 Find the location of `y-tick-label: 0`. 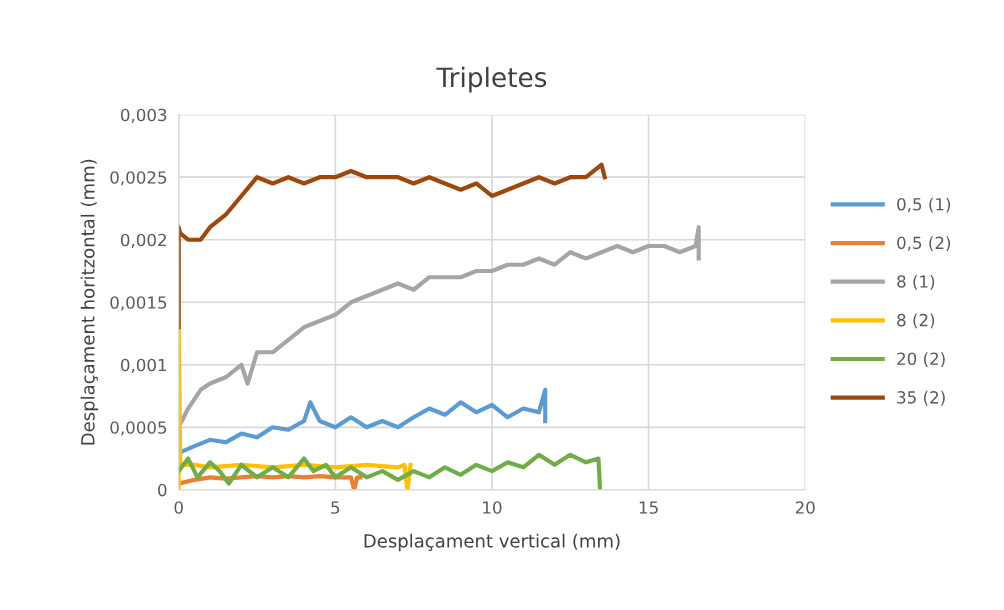

y-tick-label: 0 is located at coordinates (162, 490).